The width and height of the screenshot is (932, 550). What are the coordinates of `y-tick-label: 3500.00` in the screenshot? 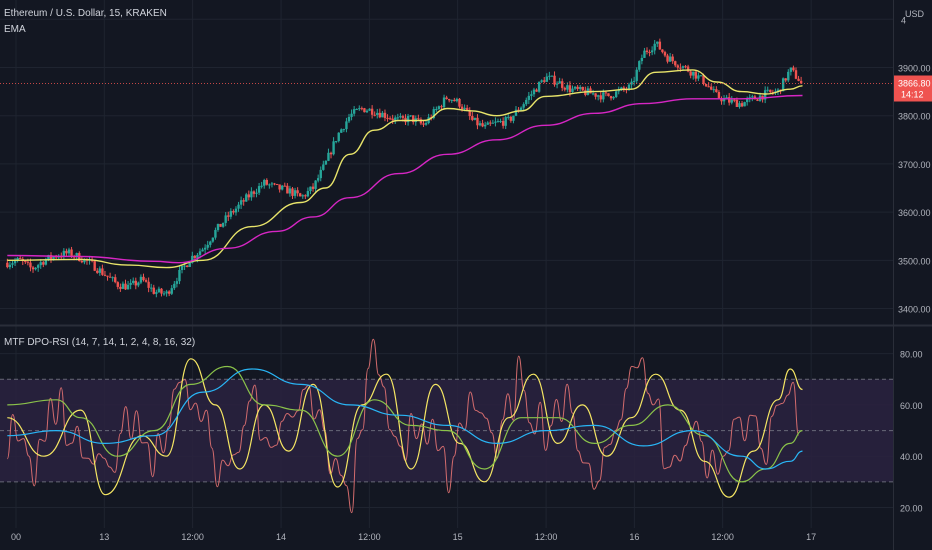 It's located at (914, 261).